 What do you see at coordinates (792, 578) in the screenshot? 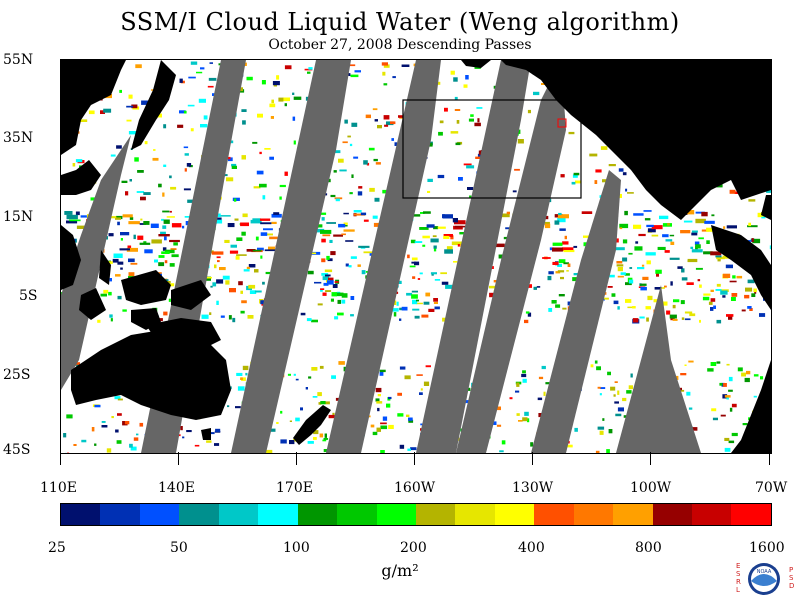
I see `logo-right-text: PSD` at bounding box center [792, 578].